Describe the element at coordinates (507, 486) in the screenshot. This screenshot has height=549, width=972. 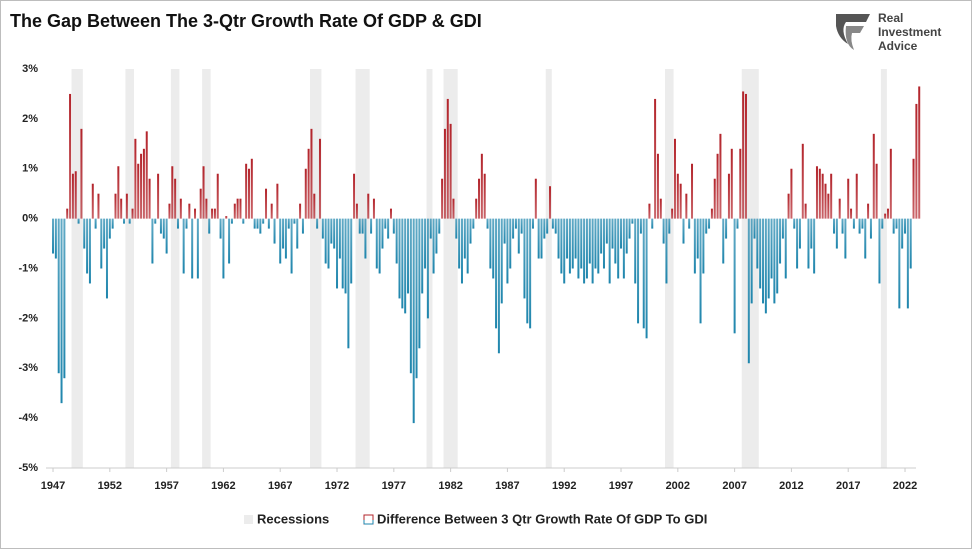
I see `x-tick-label: 1987` at that location.